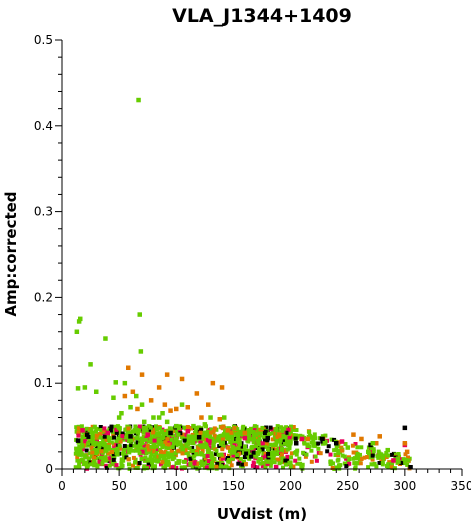 This screenshot has width=471, height=524. I want to click on x-tick-label: 350, so click(461, 486).